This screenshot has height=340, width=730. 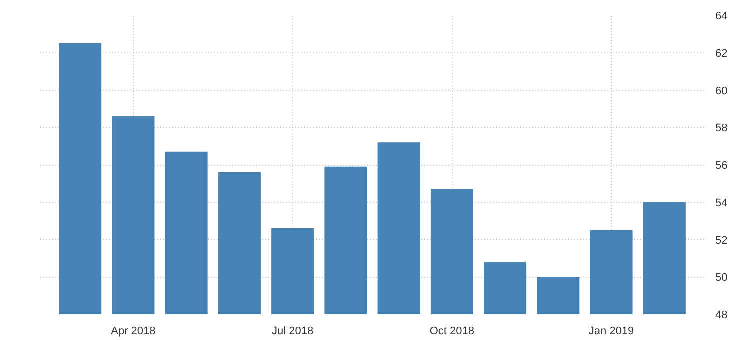 What do you see at coordinates (722, 54) in the screenshot?
I see `y-tick-label: 62` at bounding box center [722, 54].